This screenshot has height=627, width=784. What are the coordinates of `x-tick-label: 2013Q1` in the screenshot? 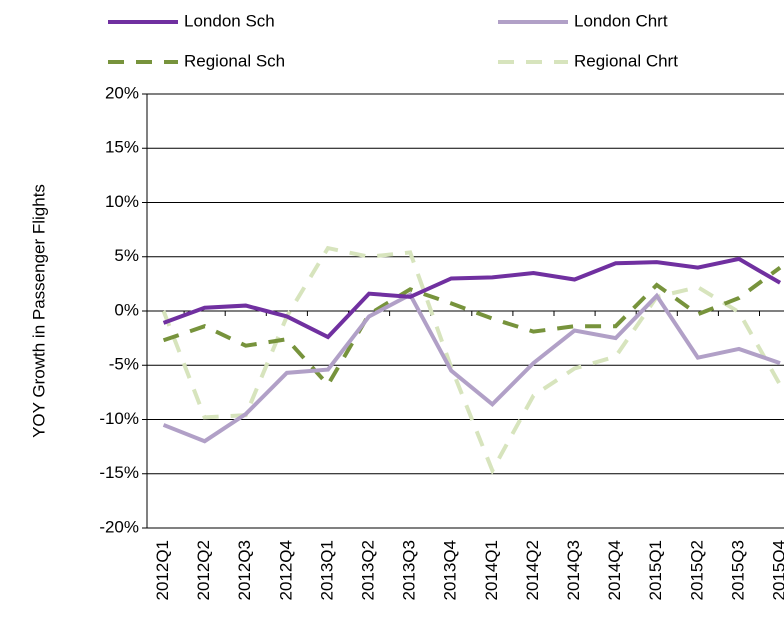 It's located at (326, 570).